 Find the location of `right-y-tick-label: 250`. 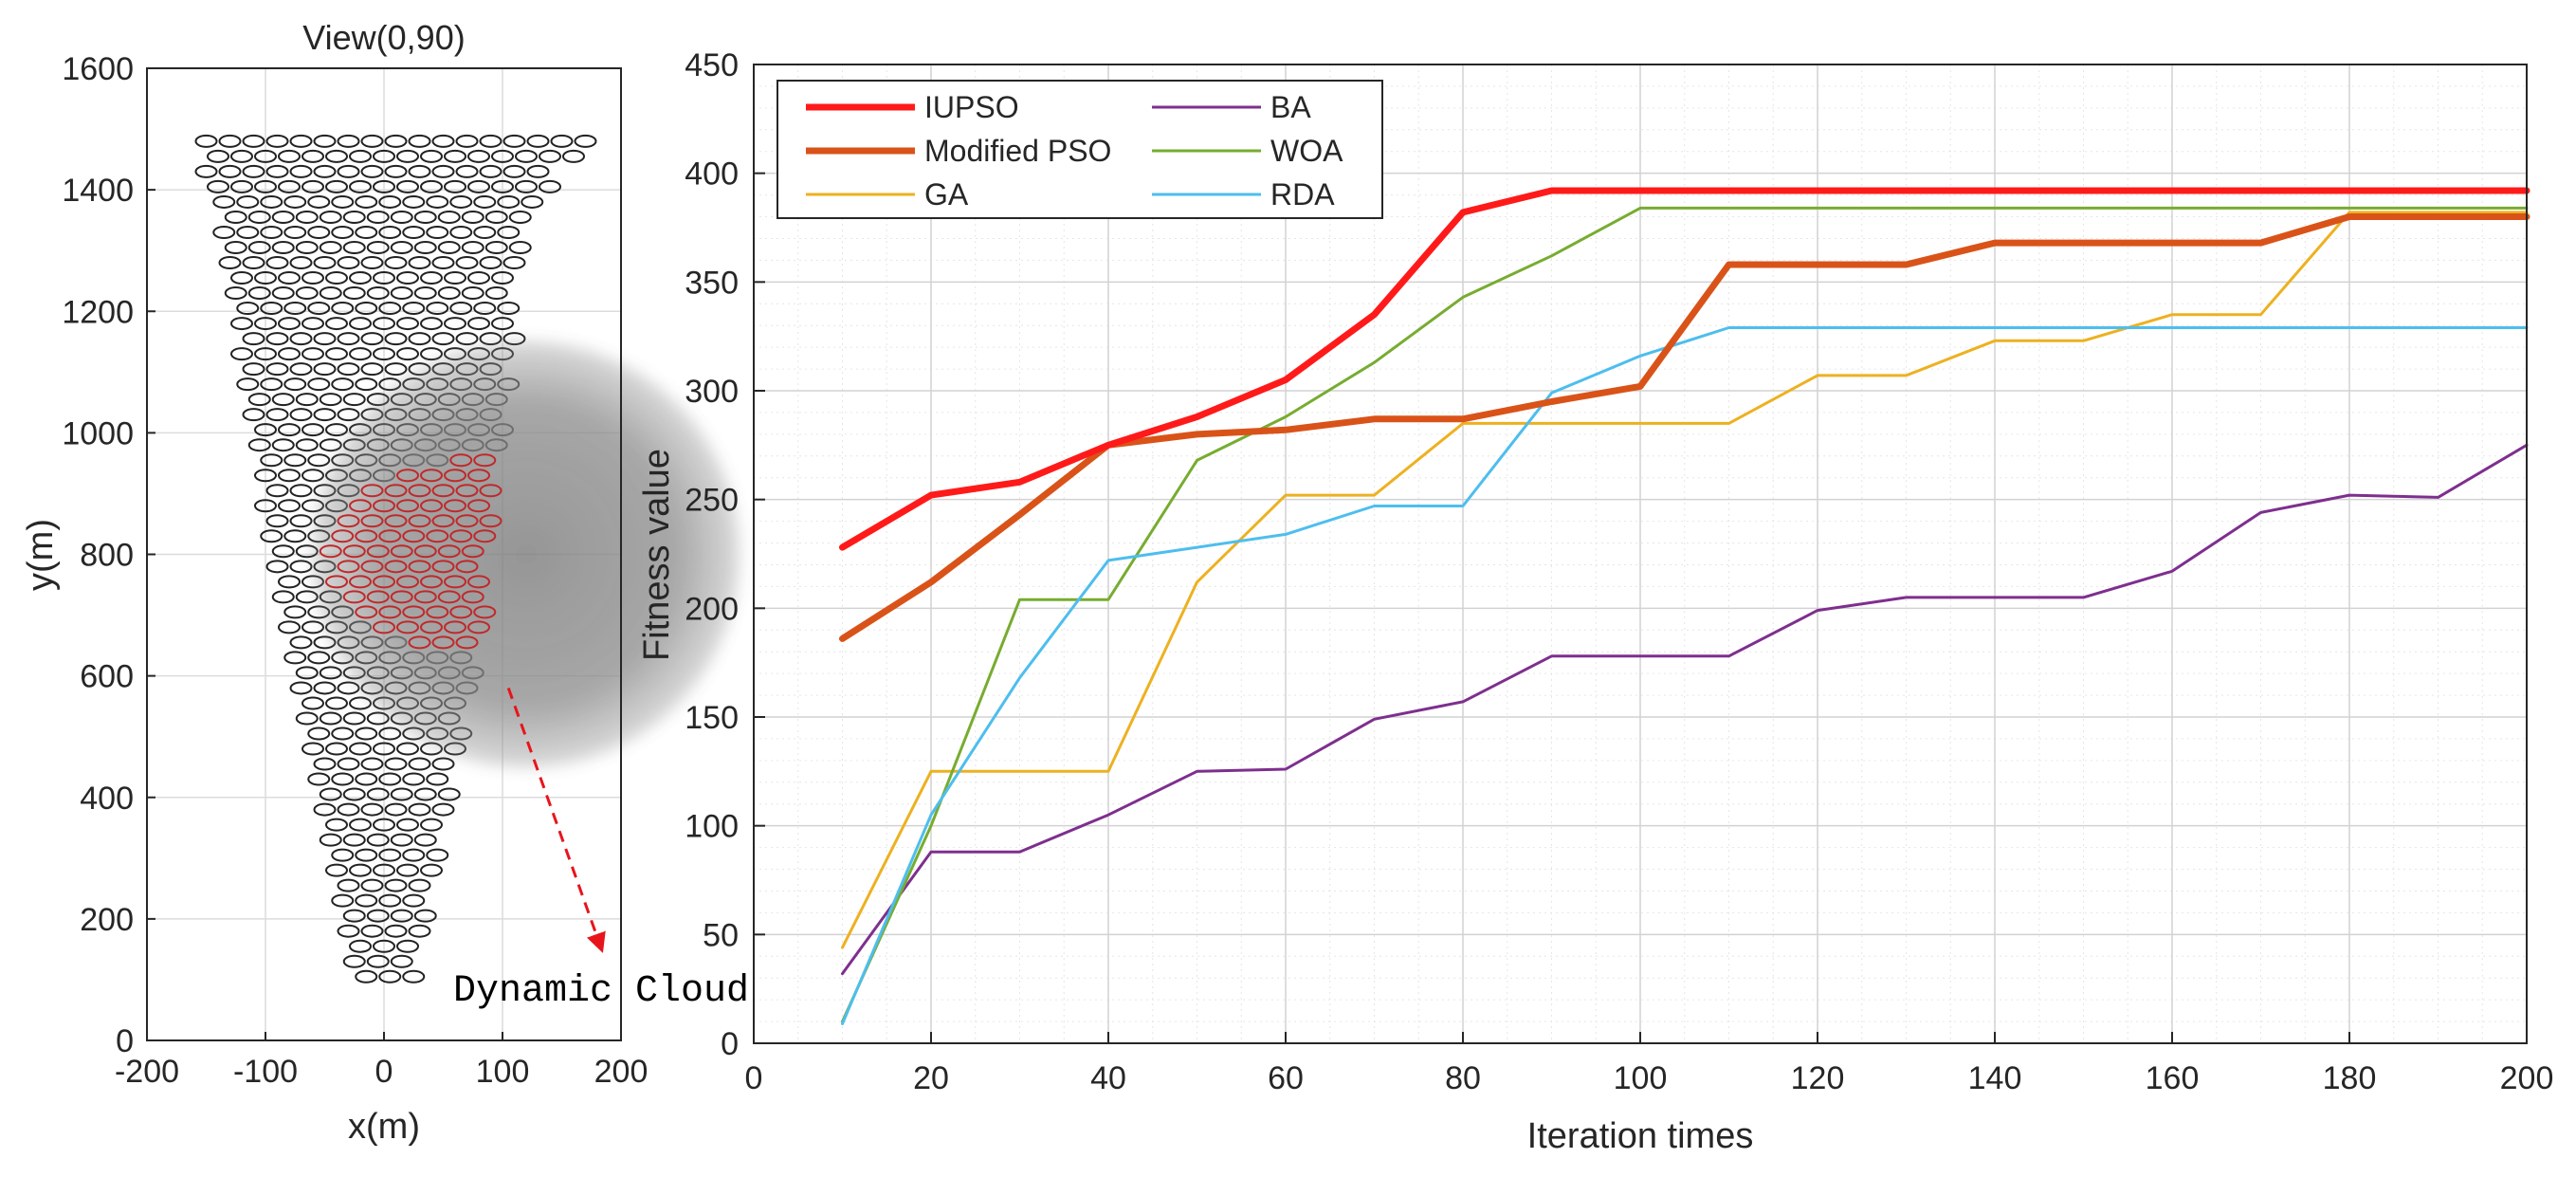

right-y-tick-label: 250 is located at coordinates (712, 501).